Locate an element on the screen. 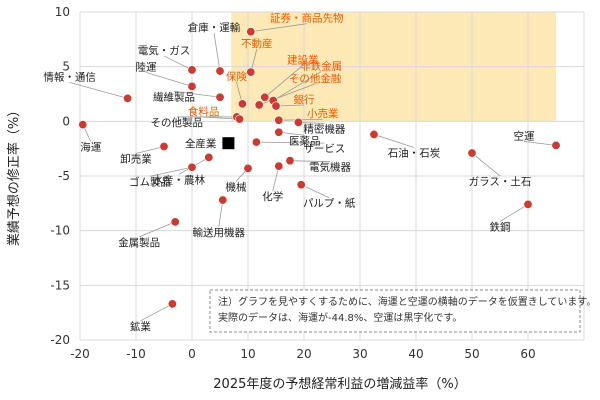 The width and height of the screenshot is (600, 400). x-tick-labels: -20 -10 0 10 20 30 40 50 60 is located at coordinates (302, 354).